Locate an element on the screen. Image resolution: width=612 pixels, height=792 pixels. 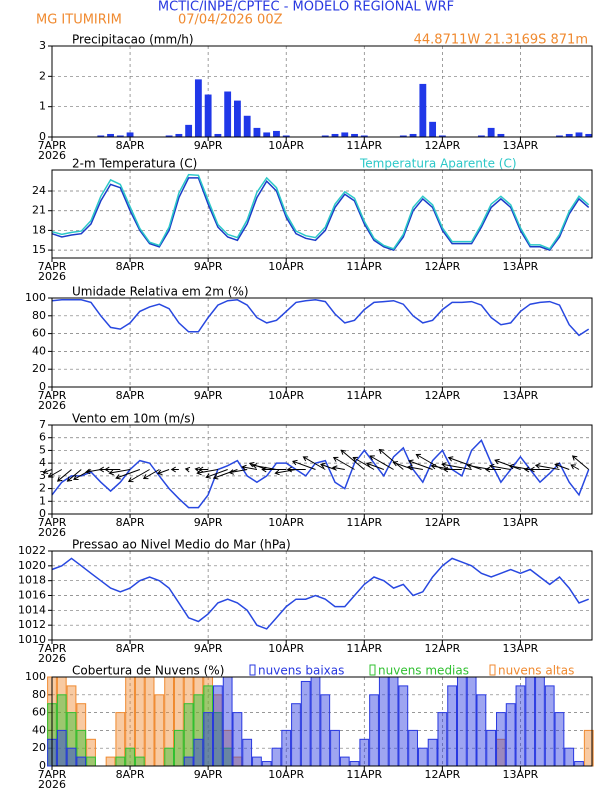
location: MG ITUMIRIM is located at coordinates (79, 20).